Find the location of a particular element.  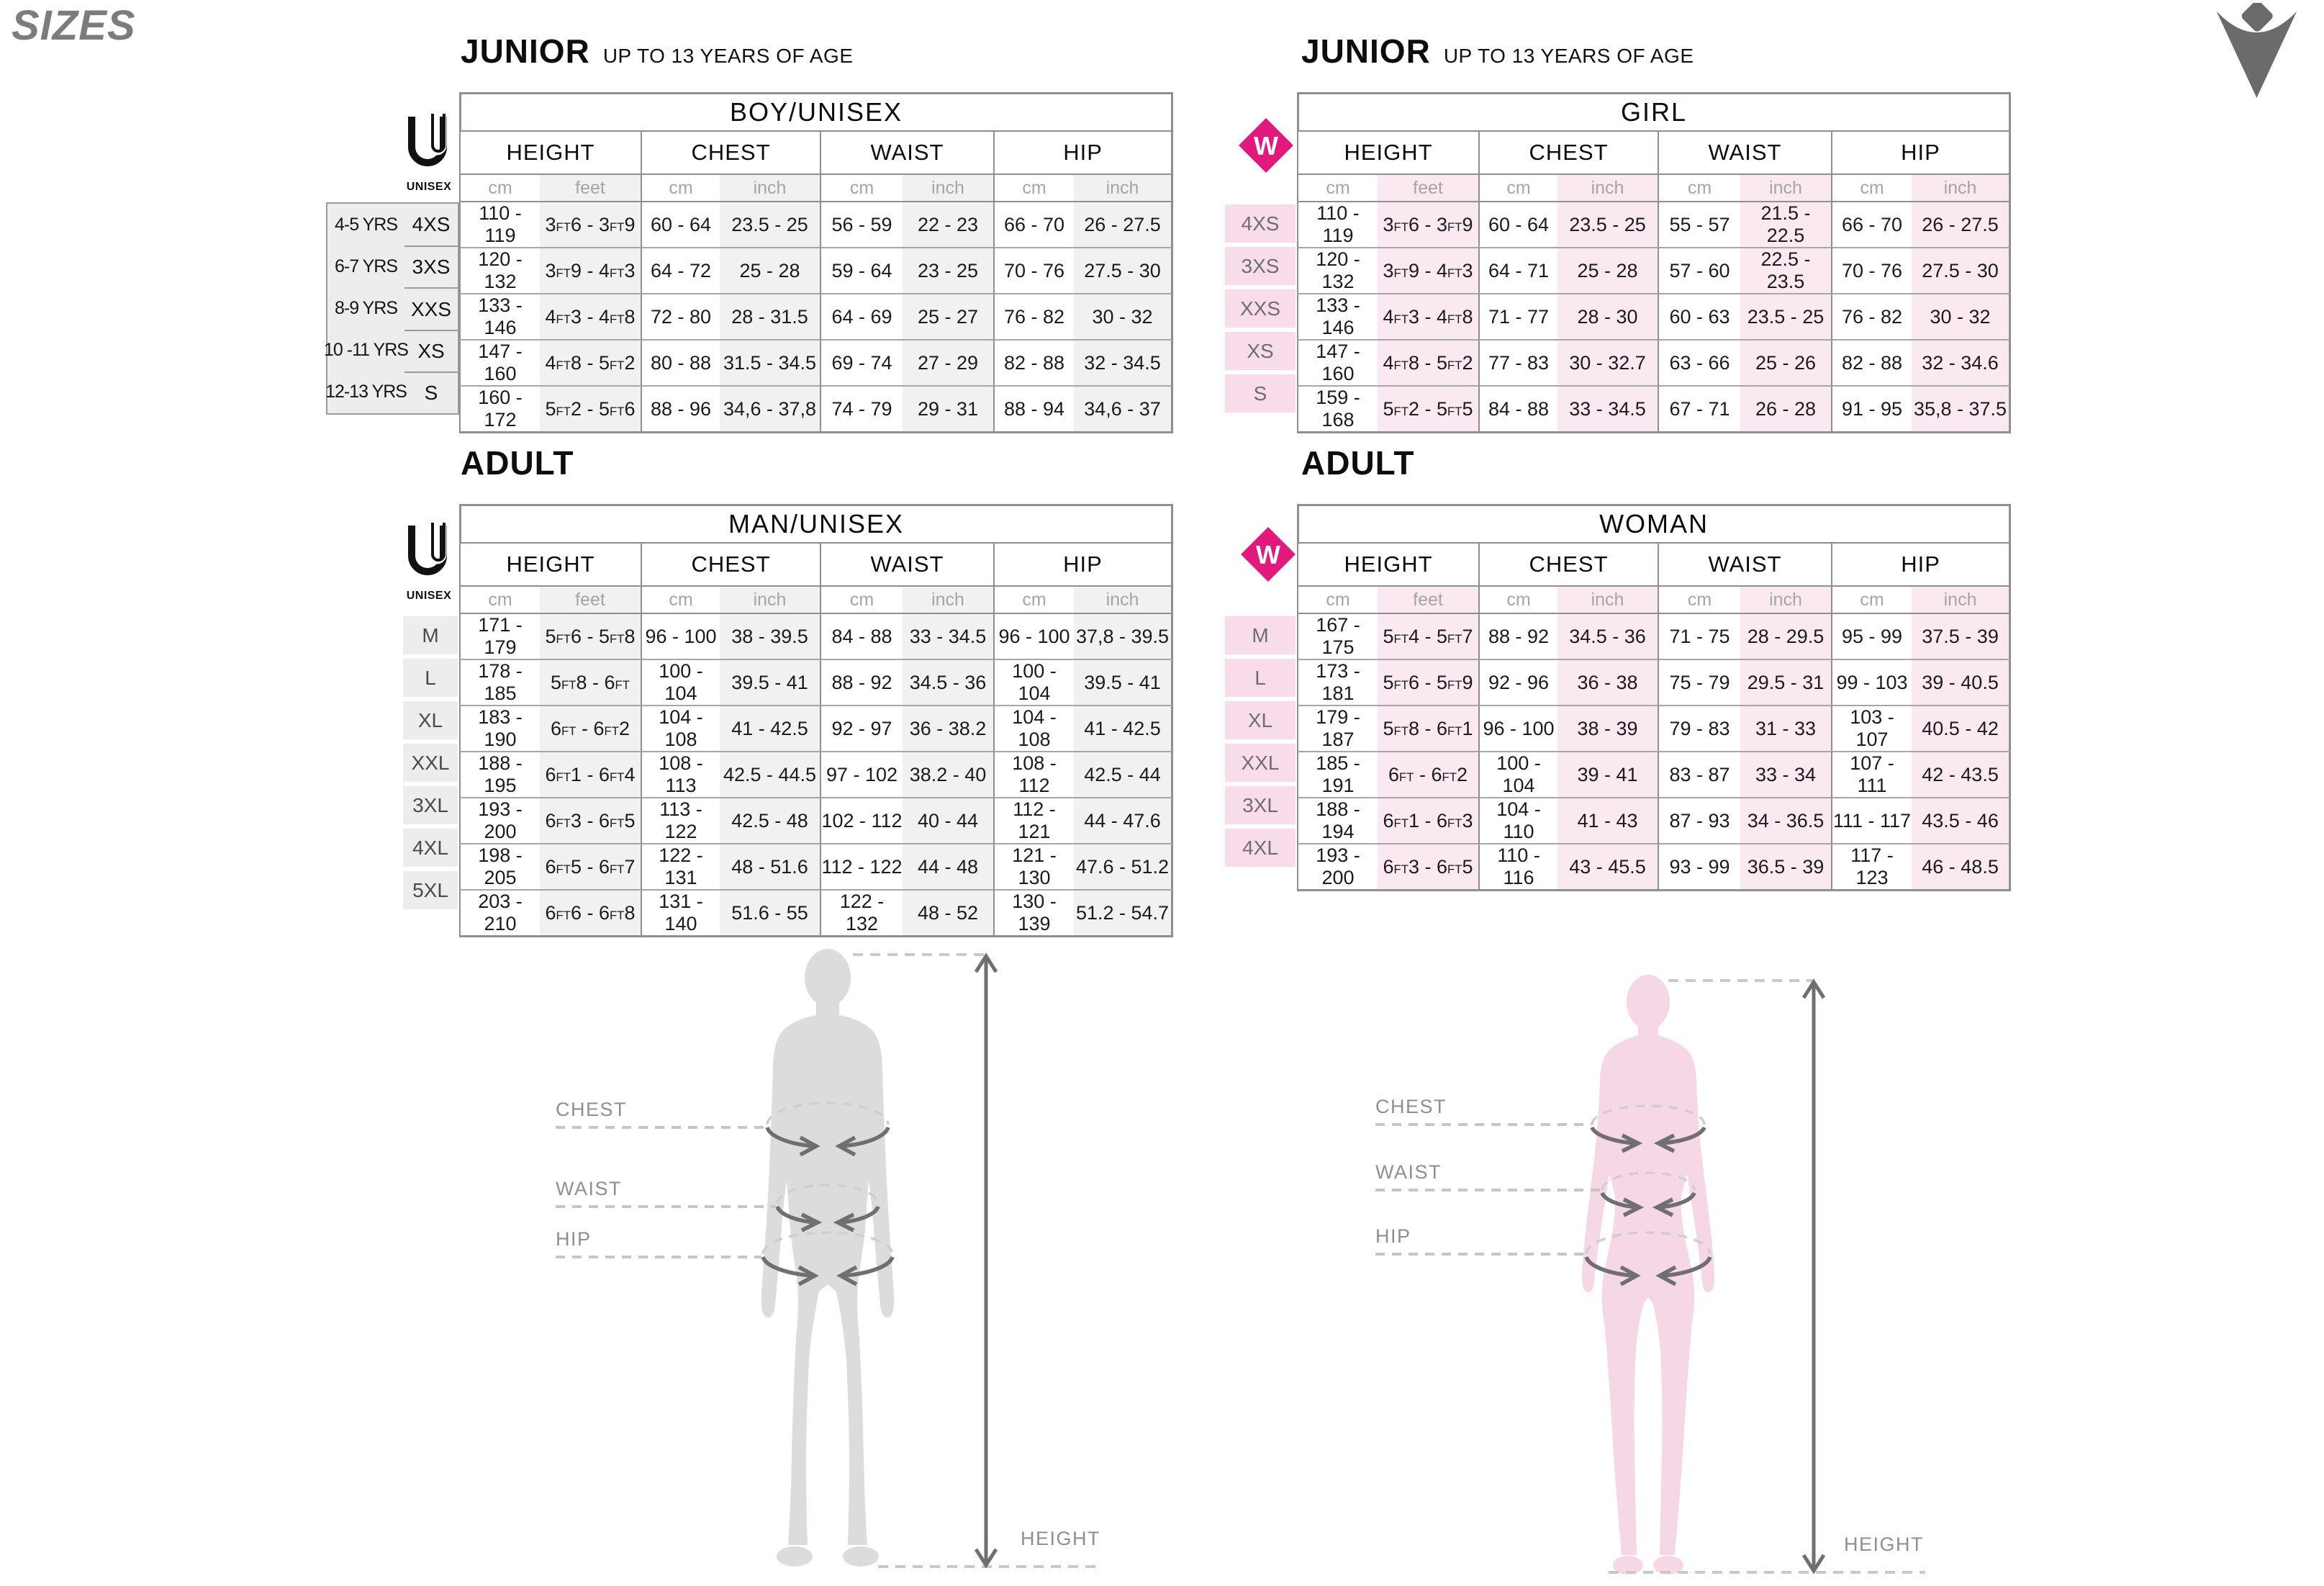

size-value-cell: 30 - 32.7 is located at coordinates (1607, 364).